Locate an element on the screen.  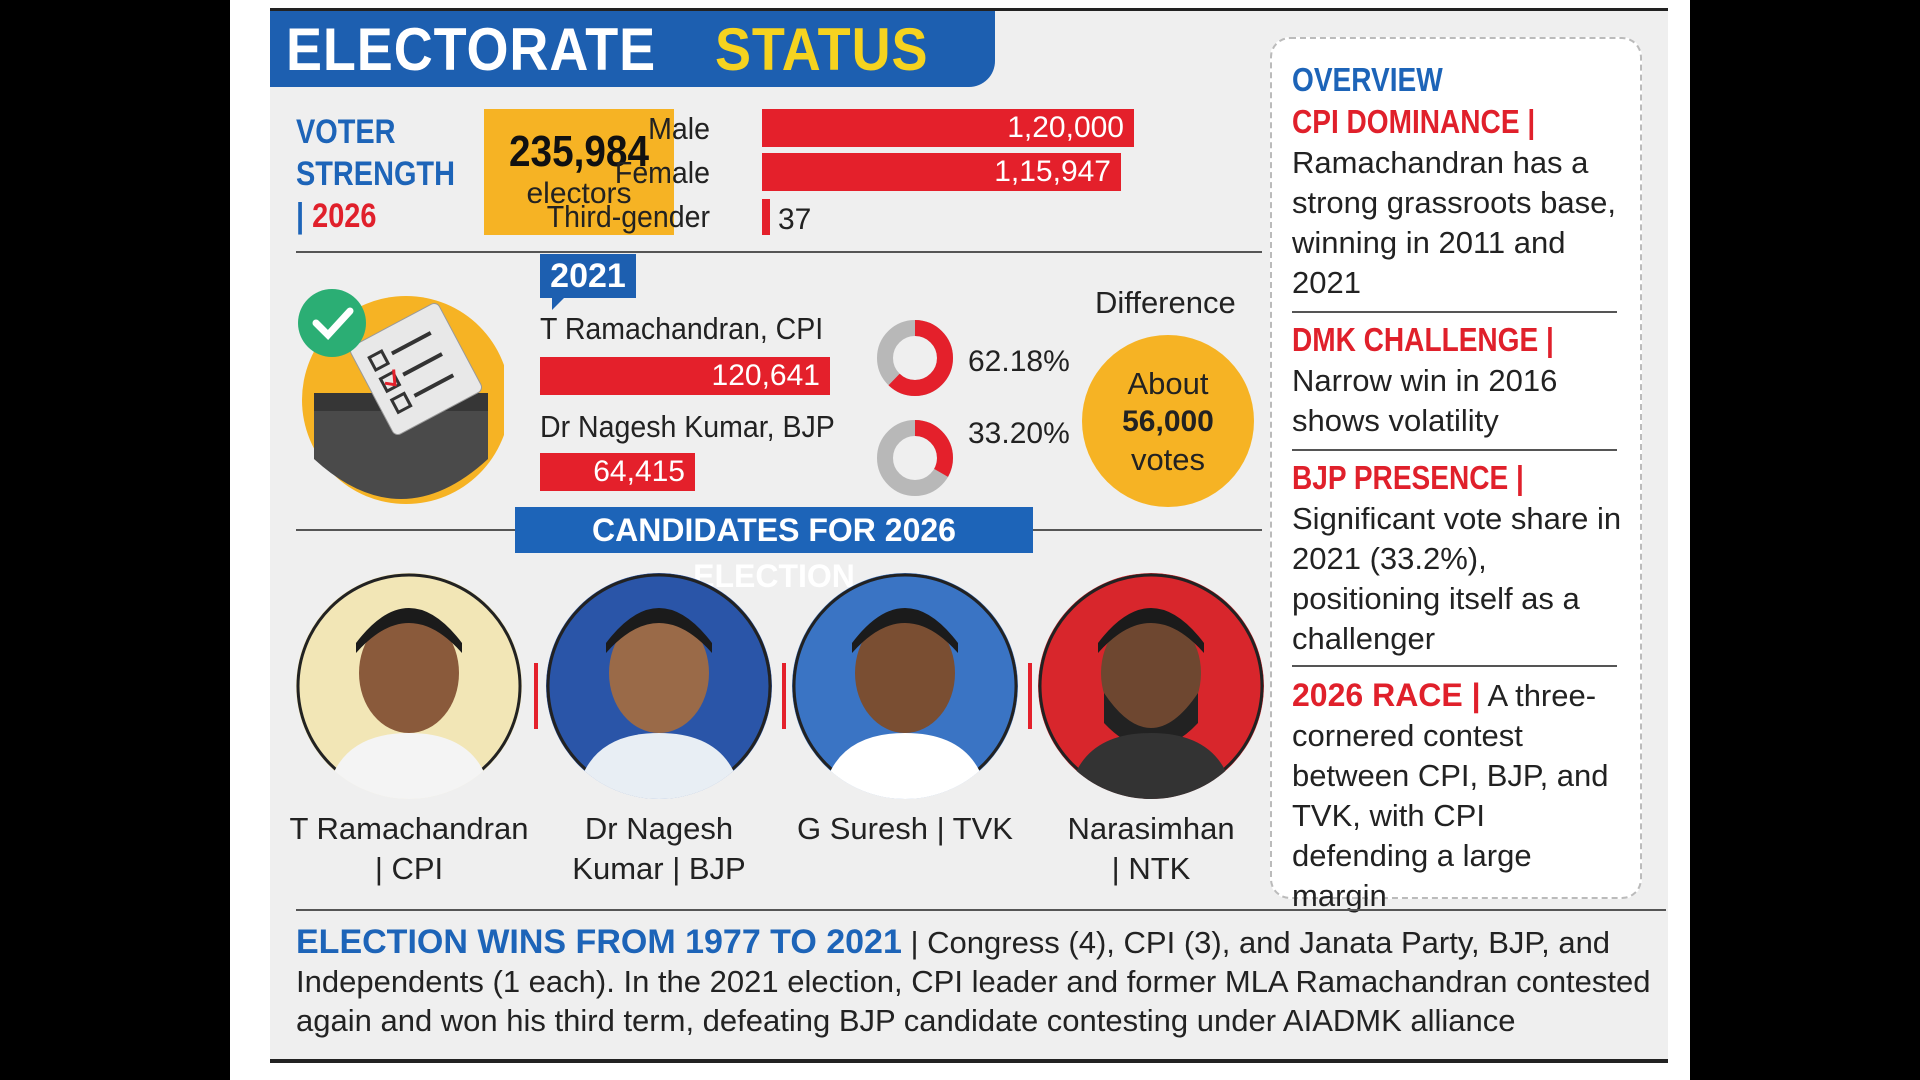
footer-head: ELECTION WINS FROM 1977 TO 2021 is located at coordinates (599, 942).